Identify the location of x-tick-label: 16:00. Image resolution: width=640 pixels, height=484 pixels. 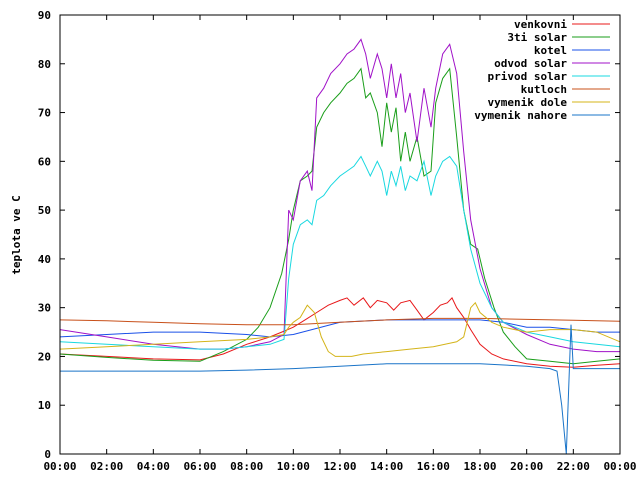
(433, 466).